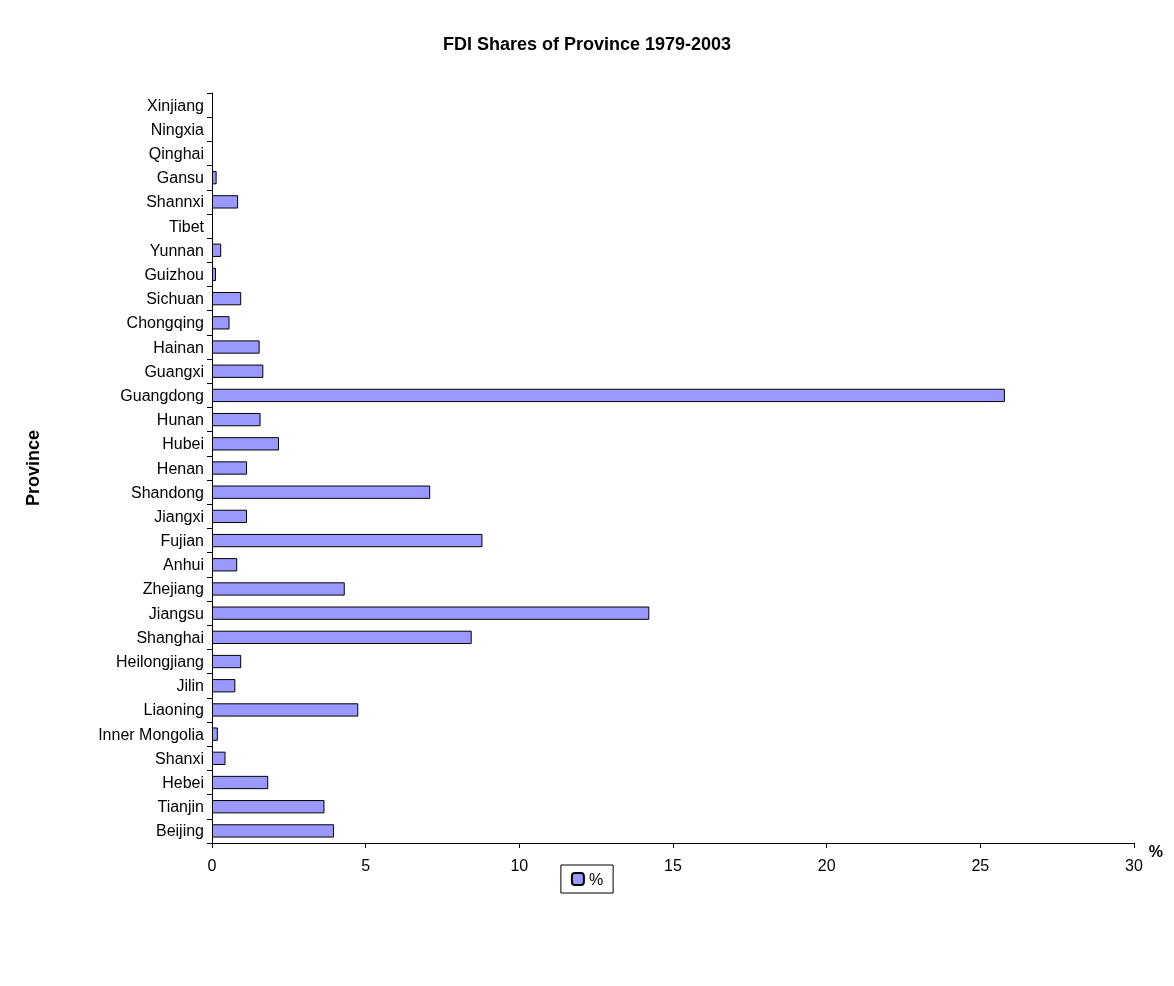  What do you see at coordinates (175, 105) in the screenshot?
I see `y-tick-label: Xinjiang` at bounding box center [175, 105].